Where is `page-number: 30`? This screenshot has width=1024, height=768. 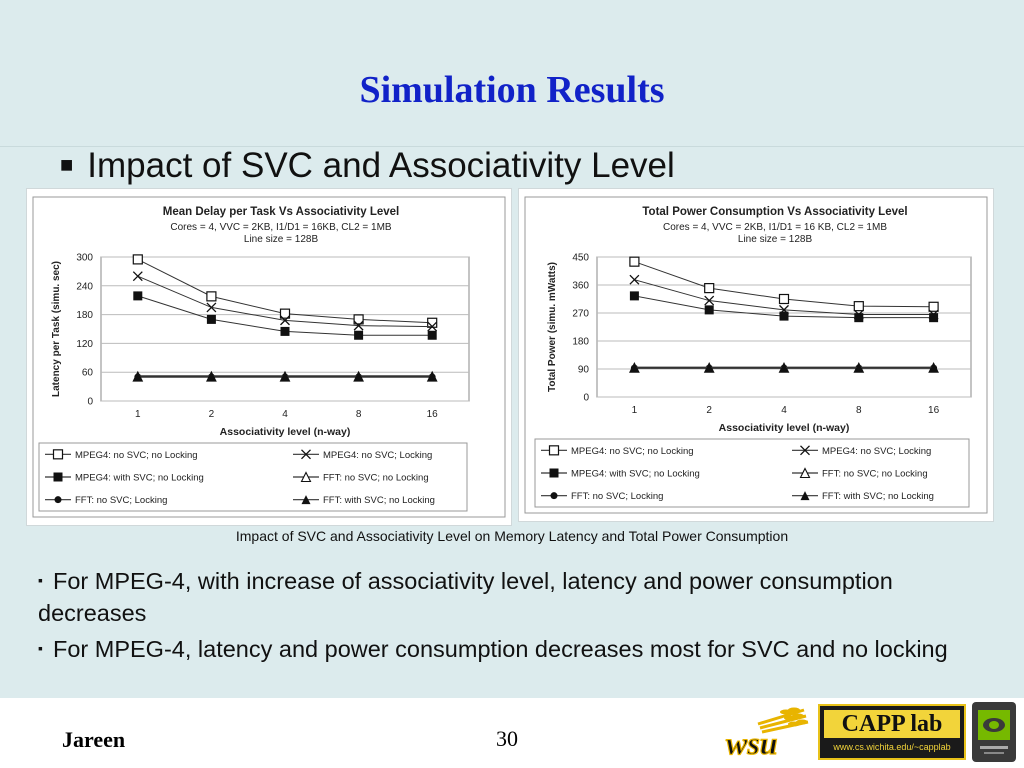
page-number: 30 is located at coordinates (507, 738).